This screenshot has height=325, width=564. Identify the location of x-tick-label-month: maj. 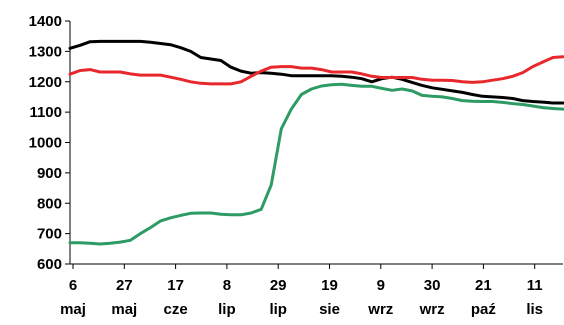
(73, 309).